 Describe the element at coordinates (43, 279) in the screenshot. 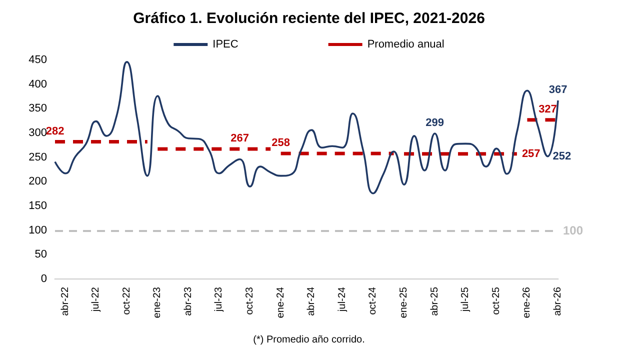

I see `y-tick-label: 0` at that location.